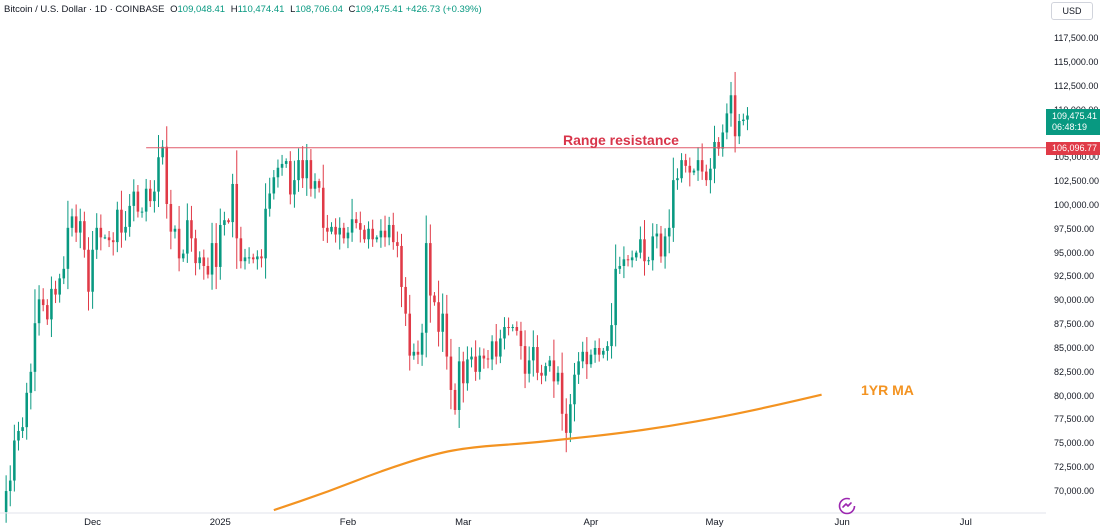 The image size is (1100, 530). Describe the element at coordinates (1074, 324) in the screenshot. I see `y-tick-label: 87,500.00` at that location.